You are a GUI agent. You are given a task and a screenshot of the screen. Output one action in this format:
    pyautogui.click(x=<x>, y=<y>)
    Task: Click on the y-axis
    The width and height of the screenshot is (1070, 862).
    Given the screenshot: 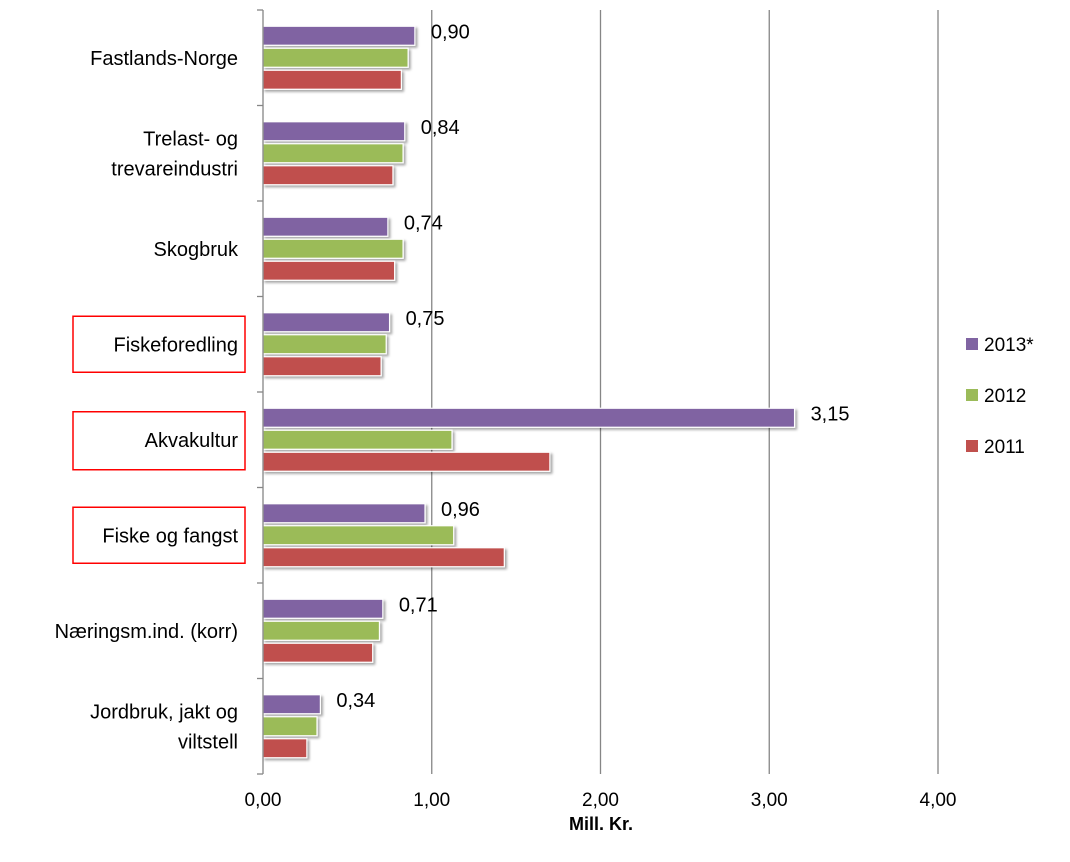 What is the action you would take?
    pyautogui.click(x=260, y=392)
    